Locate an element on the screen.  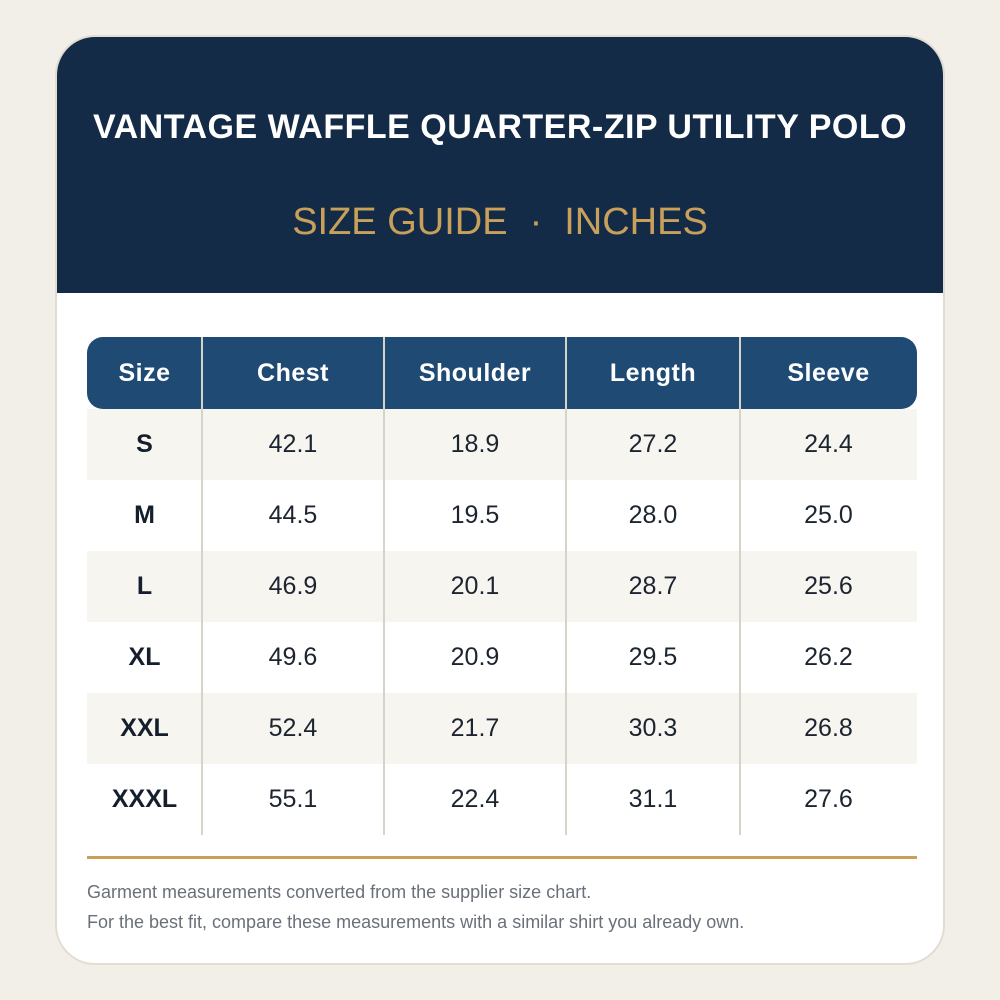
cell-chest: 46.9 is located at coordinates (293, 586).